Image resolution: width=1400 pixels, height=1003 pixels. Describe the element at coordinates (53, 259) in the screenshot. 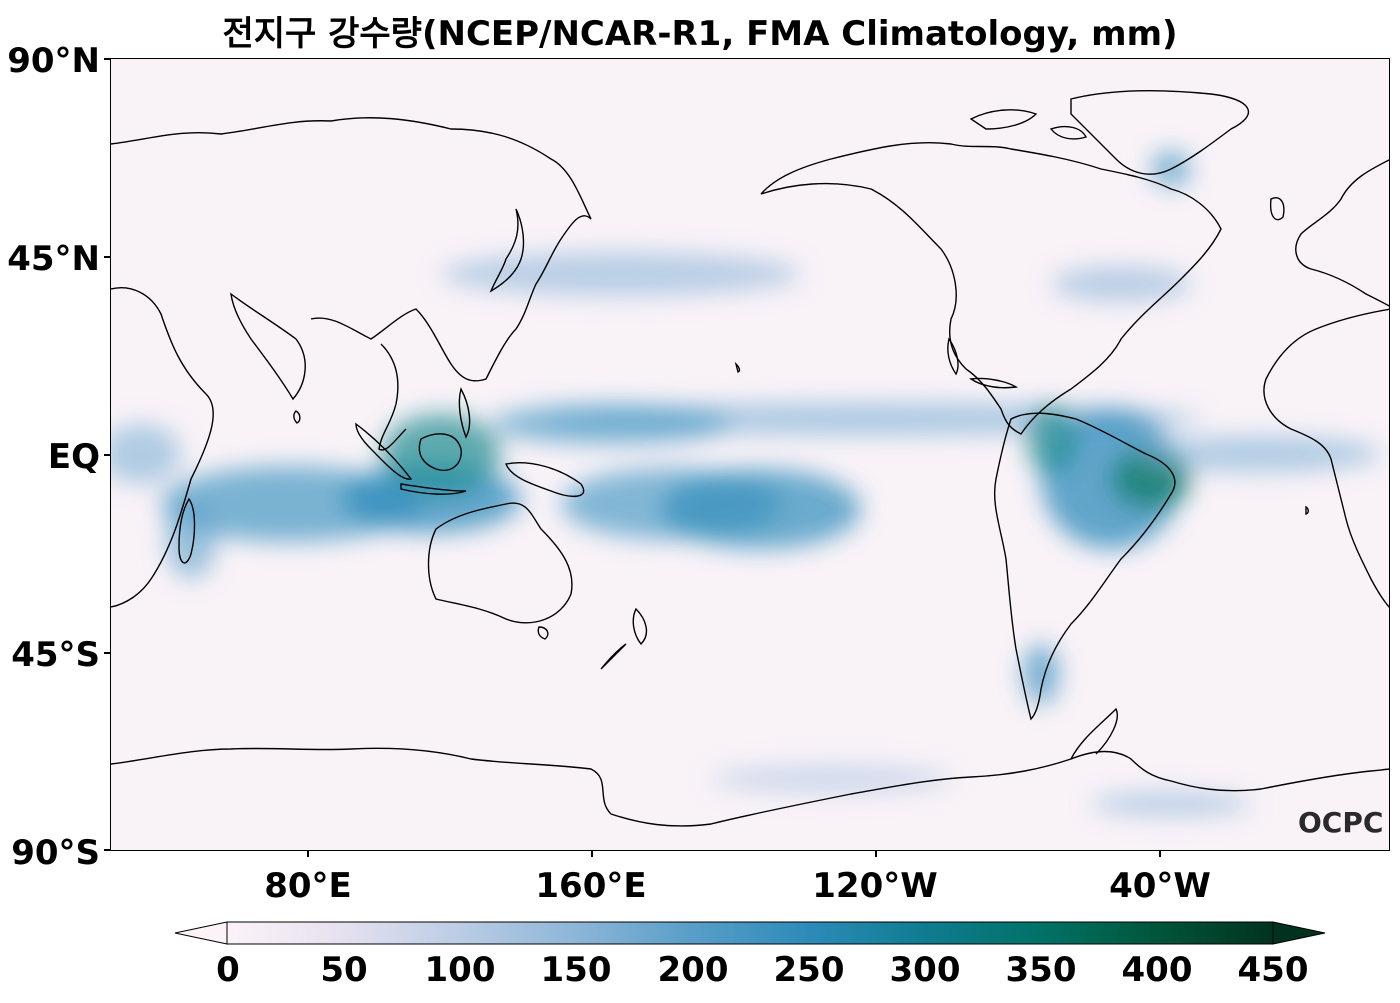

I see `ytick-45n: 45°N` at that location.